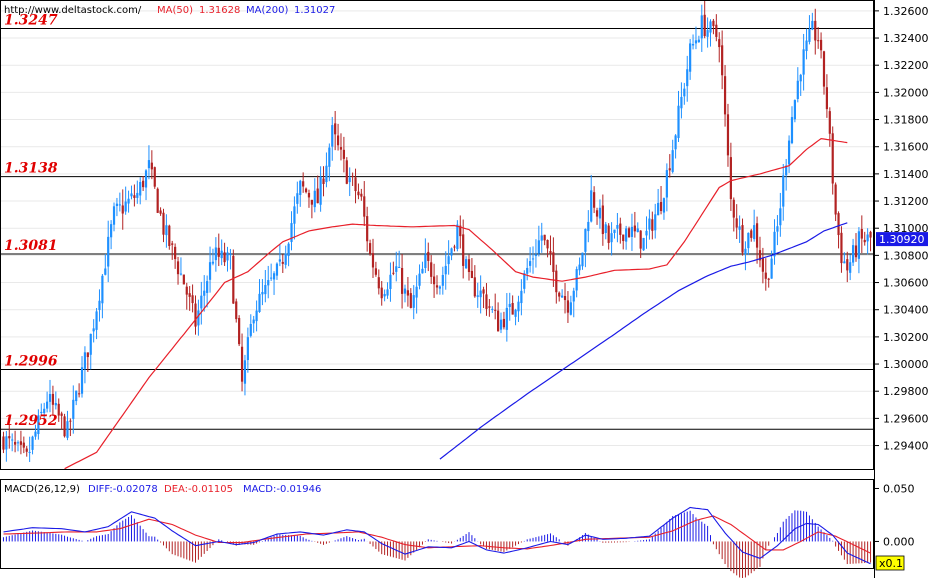 The image size is (930, 582). I want to click on price-tick-label: 1.29400, so click(906, 446).